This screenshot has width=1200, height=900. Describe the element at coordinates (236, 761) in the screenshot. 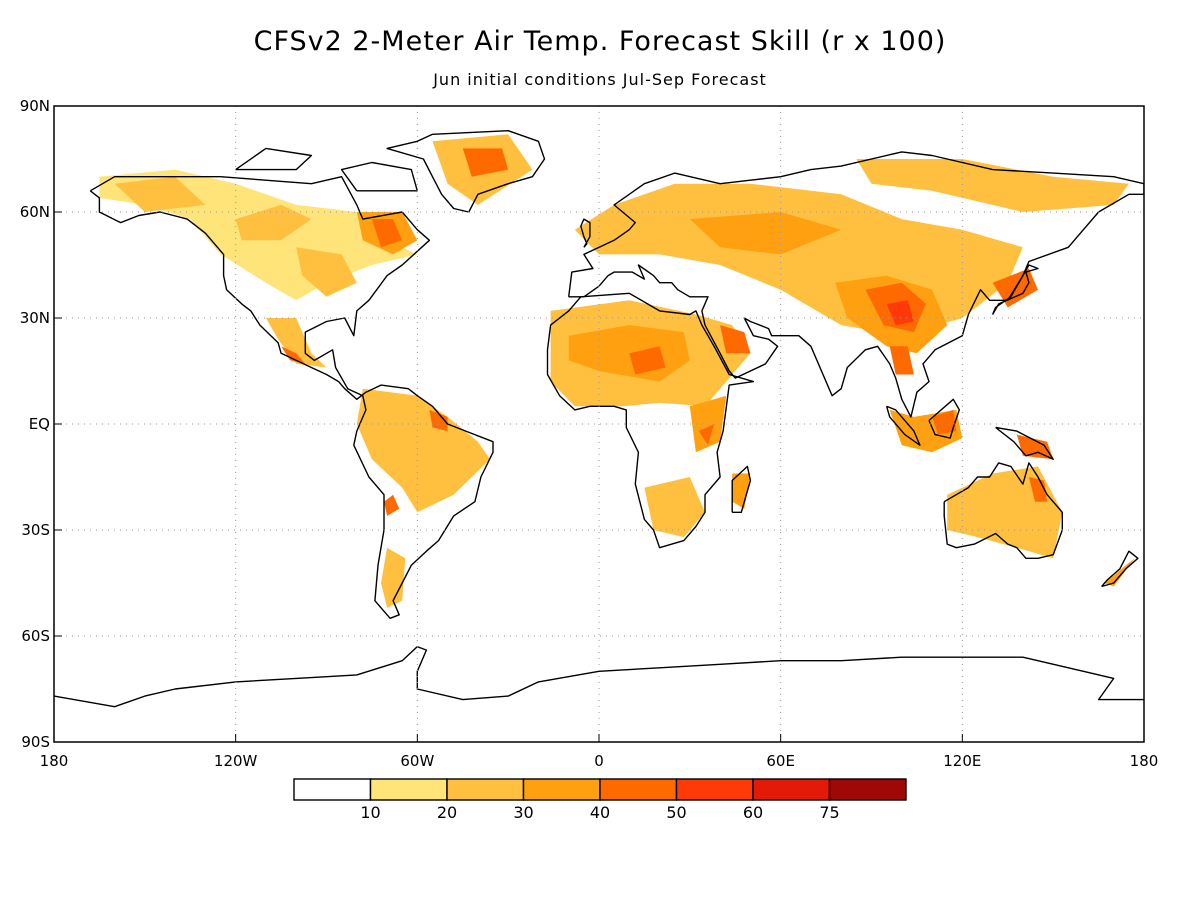

I see `lon-tick-label: 120W` at that location.